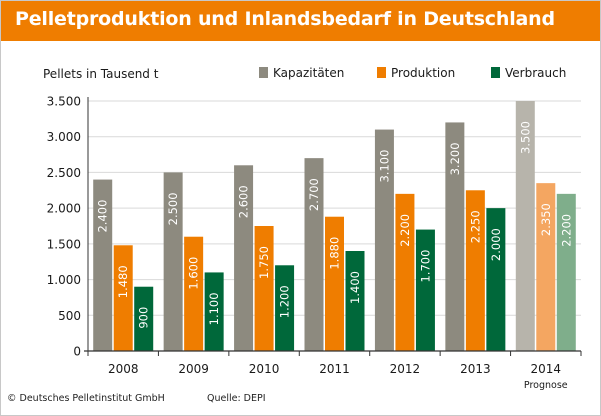  What do you see at coordinates (64, 173) in the screenshot?
I see `y-tick-label: 2.500` at bounding box center [64, 173].